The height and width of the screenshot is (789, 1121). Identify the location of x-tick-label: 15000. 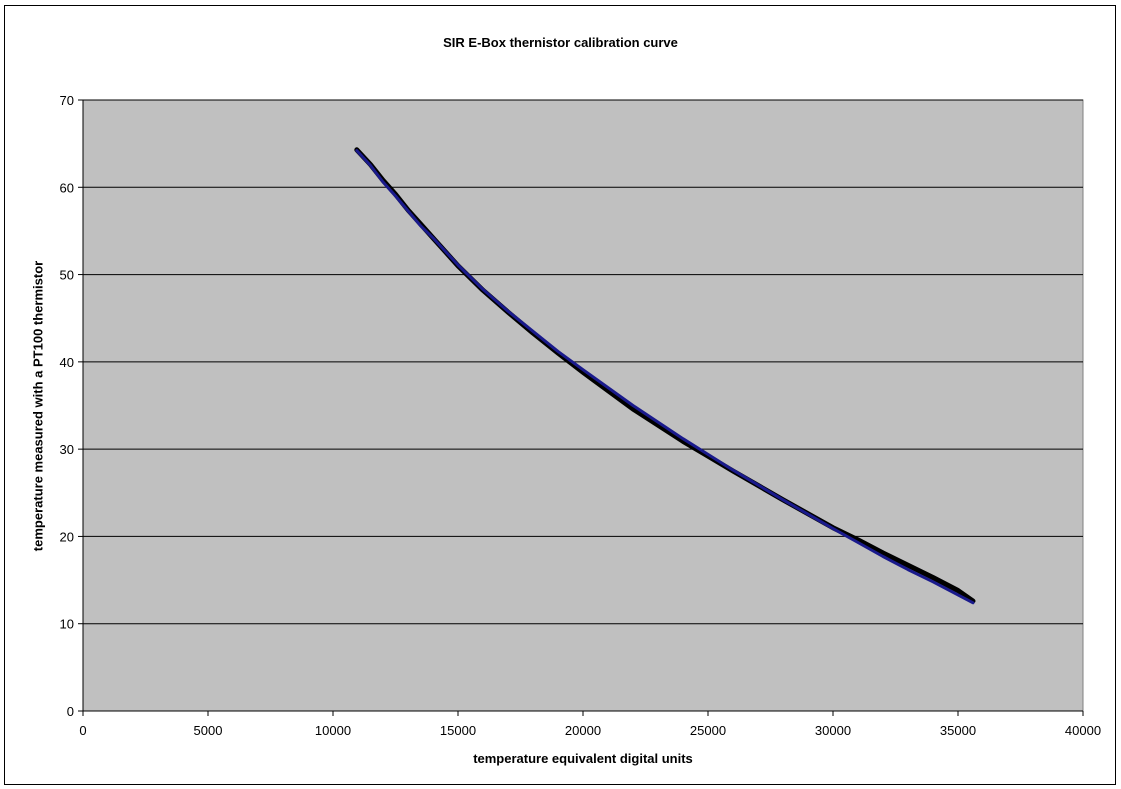
(458, 730).